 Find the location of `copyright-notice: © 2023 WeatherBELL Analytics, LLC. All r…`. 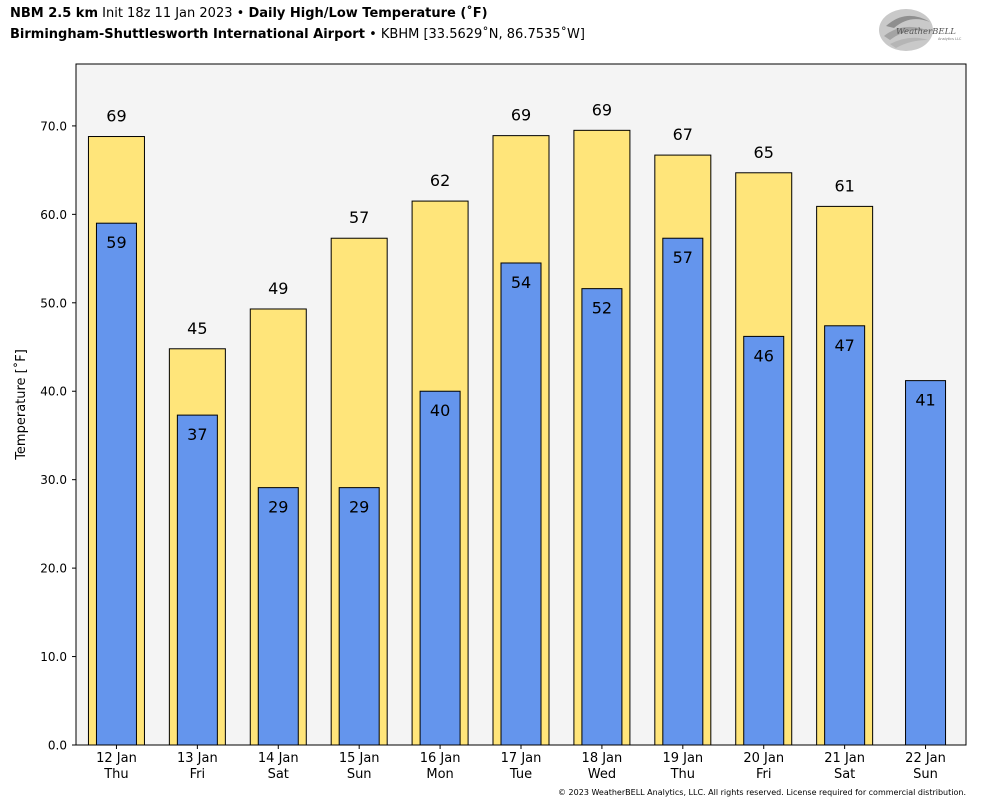

copyright-notice: © 2023 WeatherBELL Analytics, LLC. All r… is located at coordinates (762, 792).